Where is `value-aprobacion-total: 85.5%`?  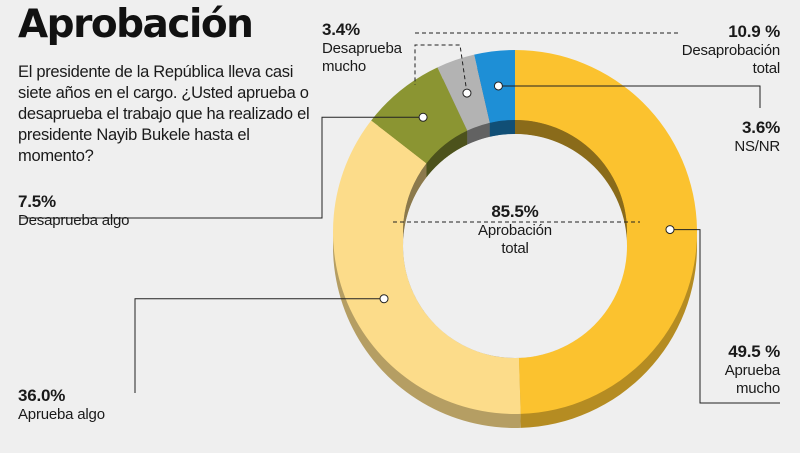 value-aprobacion-total: 85.5% is located at coordinates (515, 211).